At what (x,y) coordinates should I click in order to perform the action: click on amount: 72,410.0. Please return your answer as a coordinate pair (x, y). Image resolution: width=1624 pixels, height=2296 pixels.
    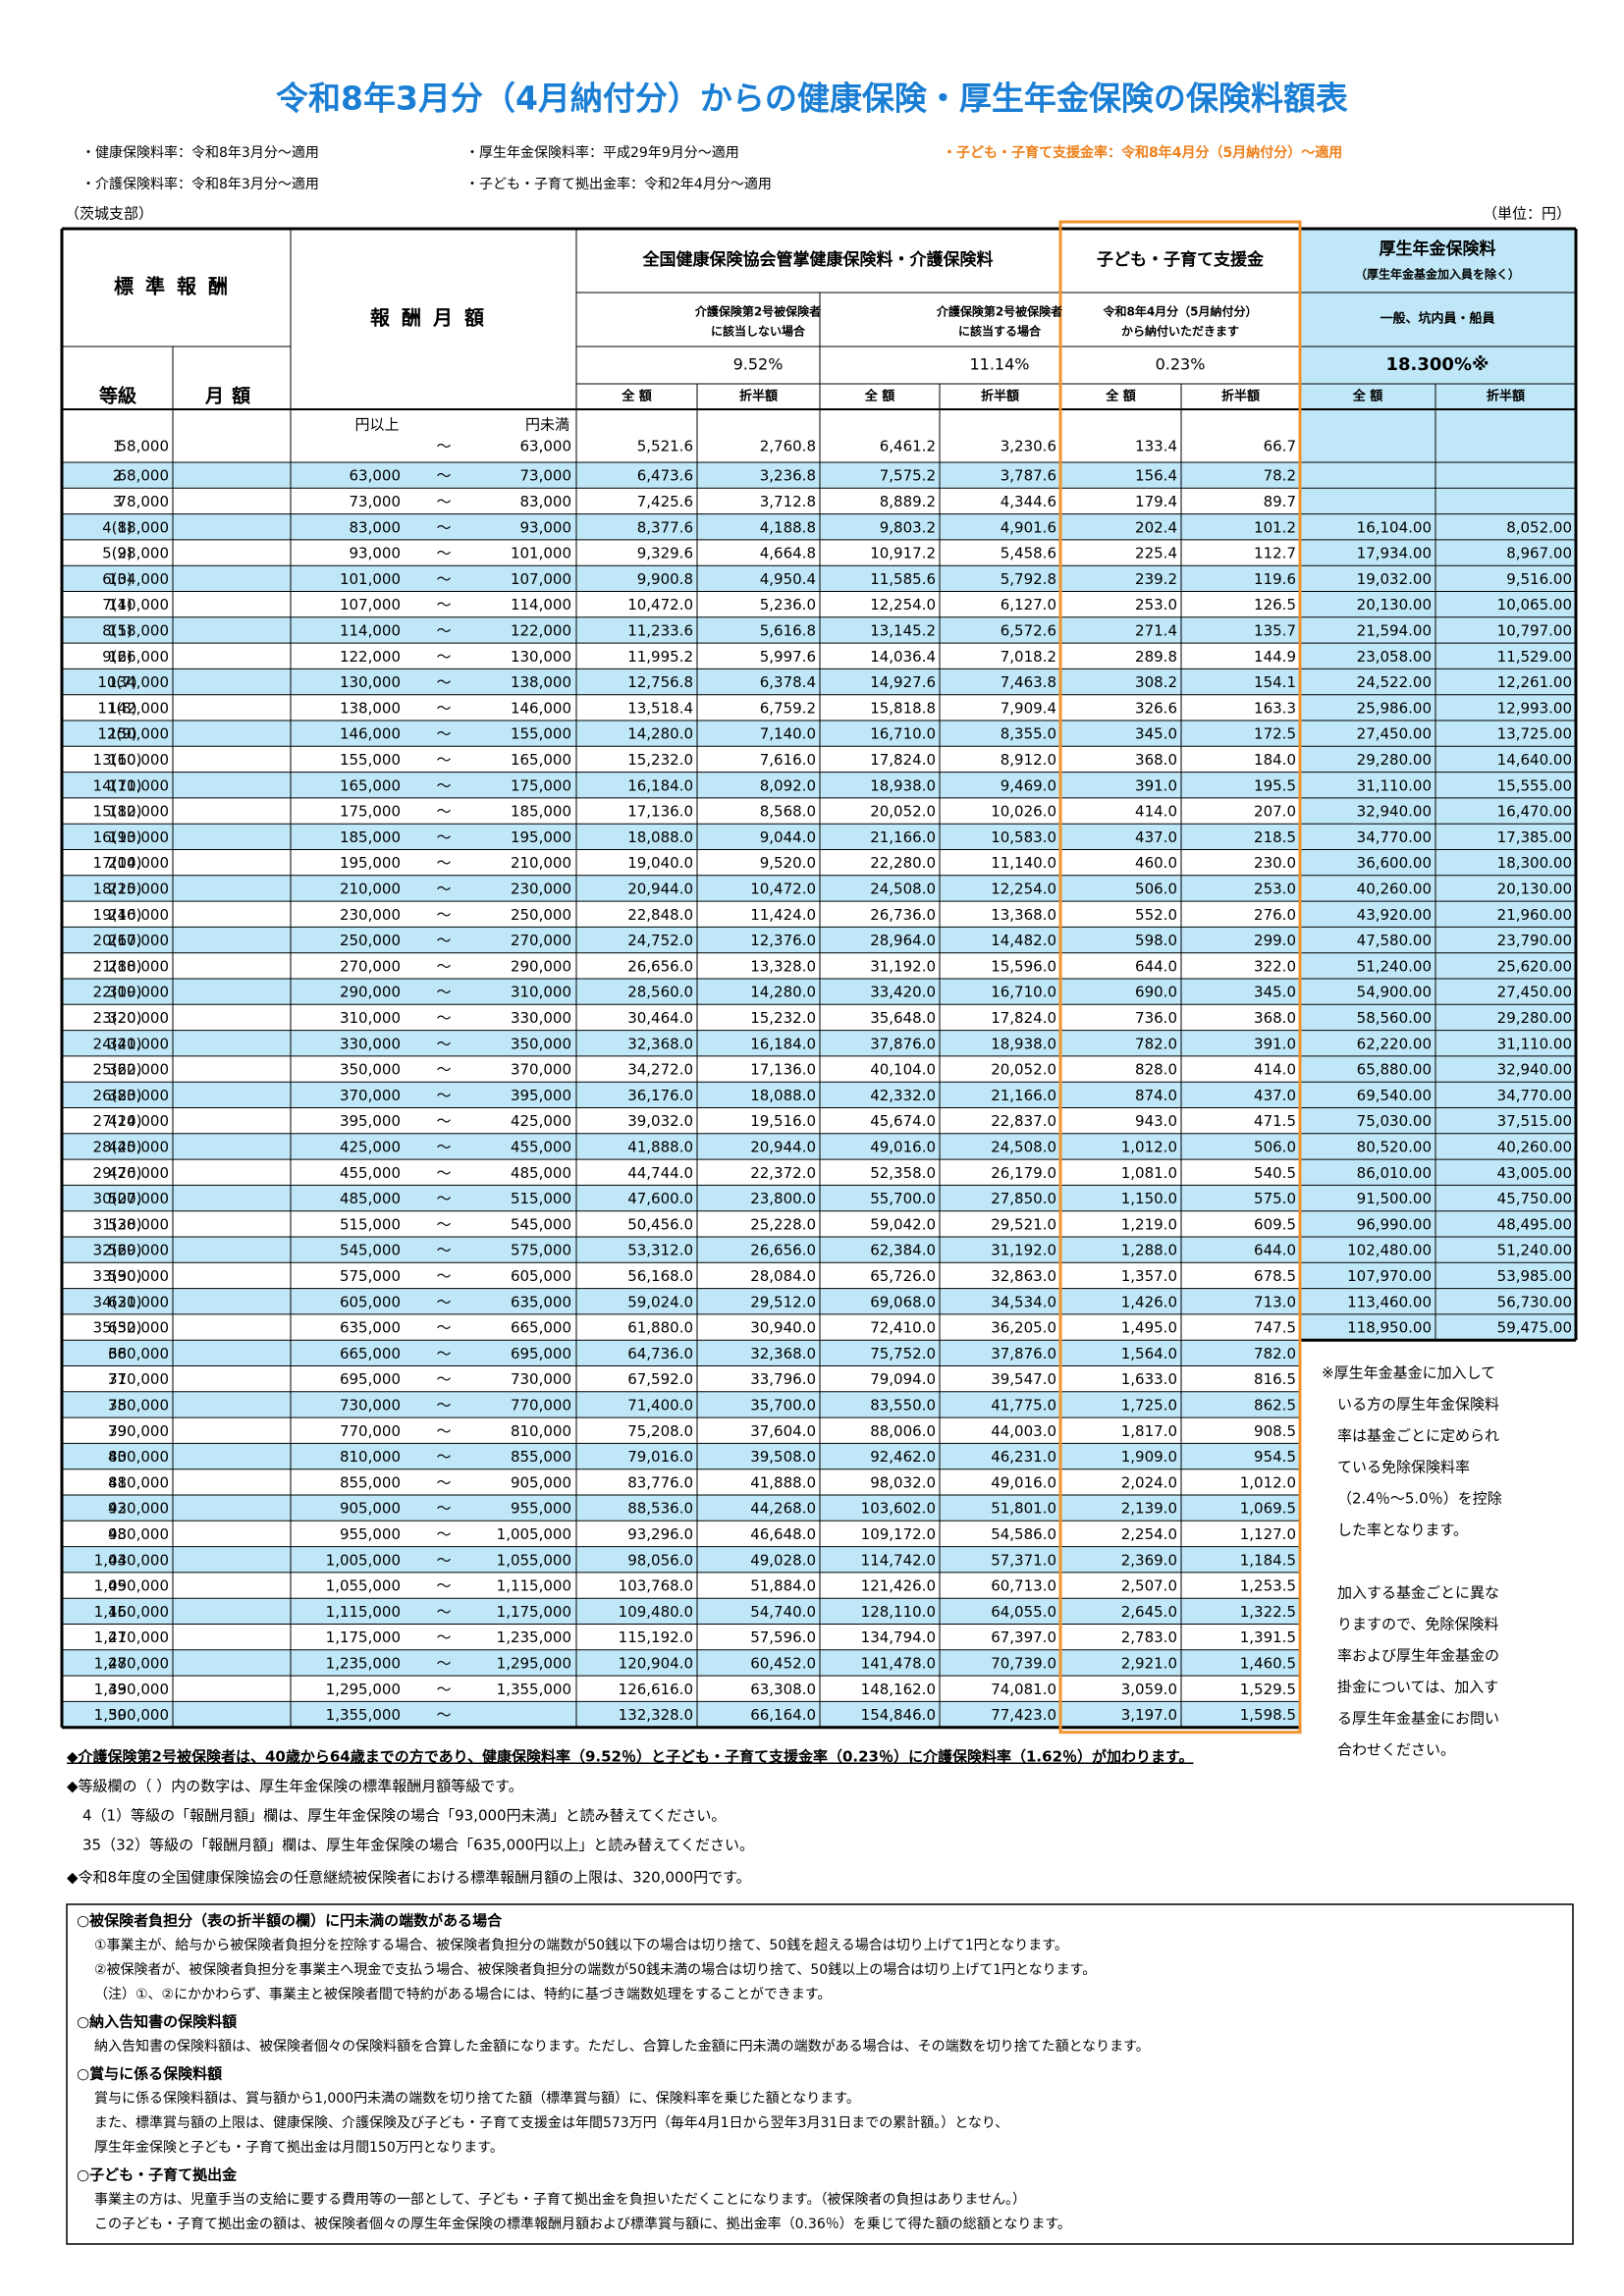
    Looking at the image, I should click on (903, 1328).